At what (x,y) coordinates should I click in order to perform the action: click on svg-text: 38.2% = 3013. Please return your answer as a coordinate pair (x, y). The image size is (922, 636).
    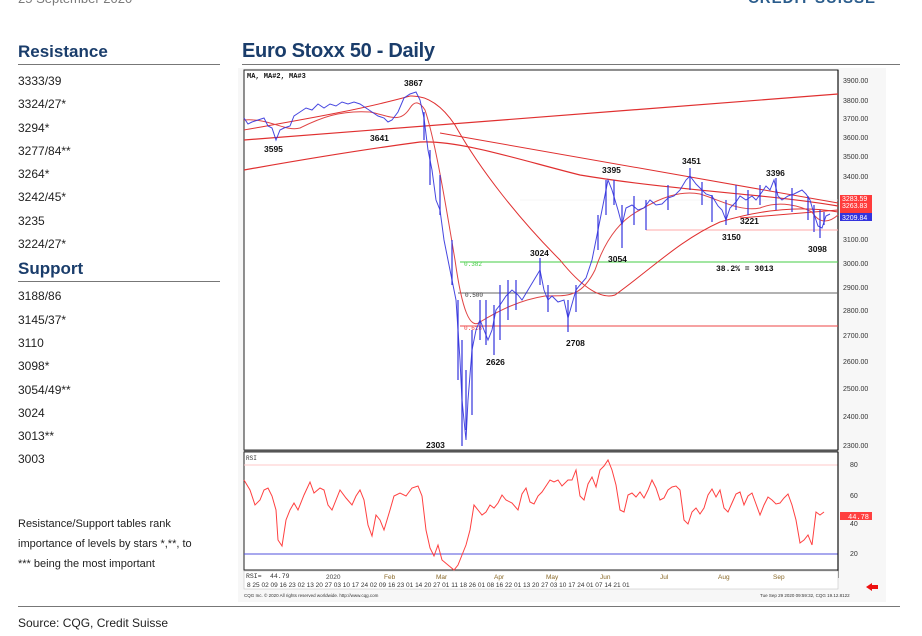
    Looking at the image, I should click on (745, 269).